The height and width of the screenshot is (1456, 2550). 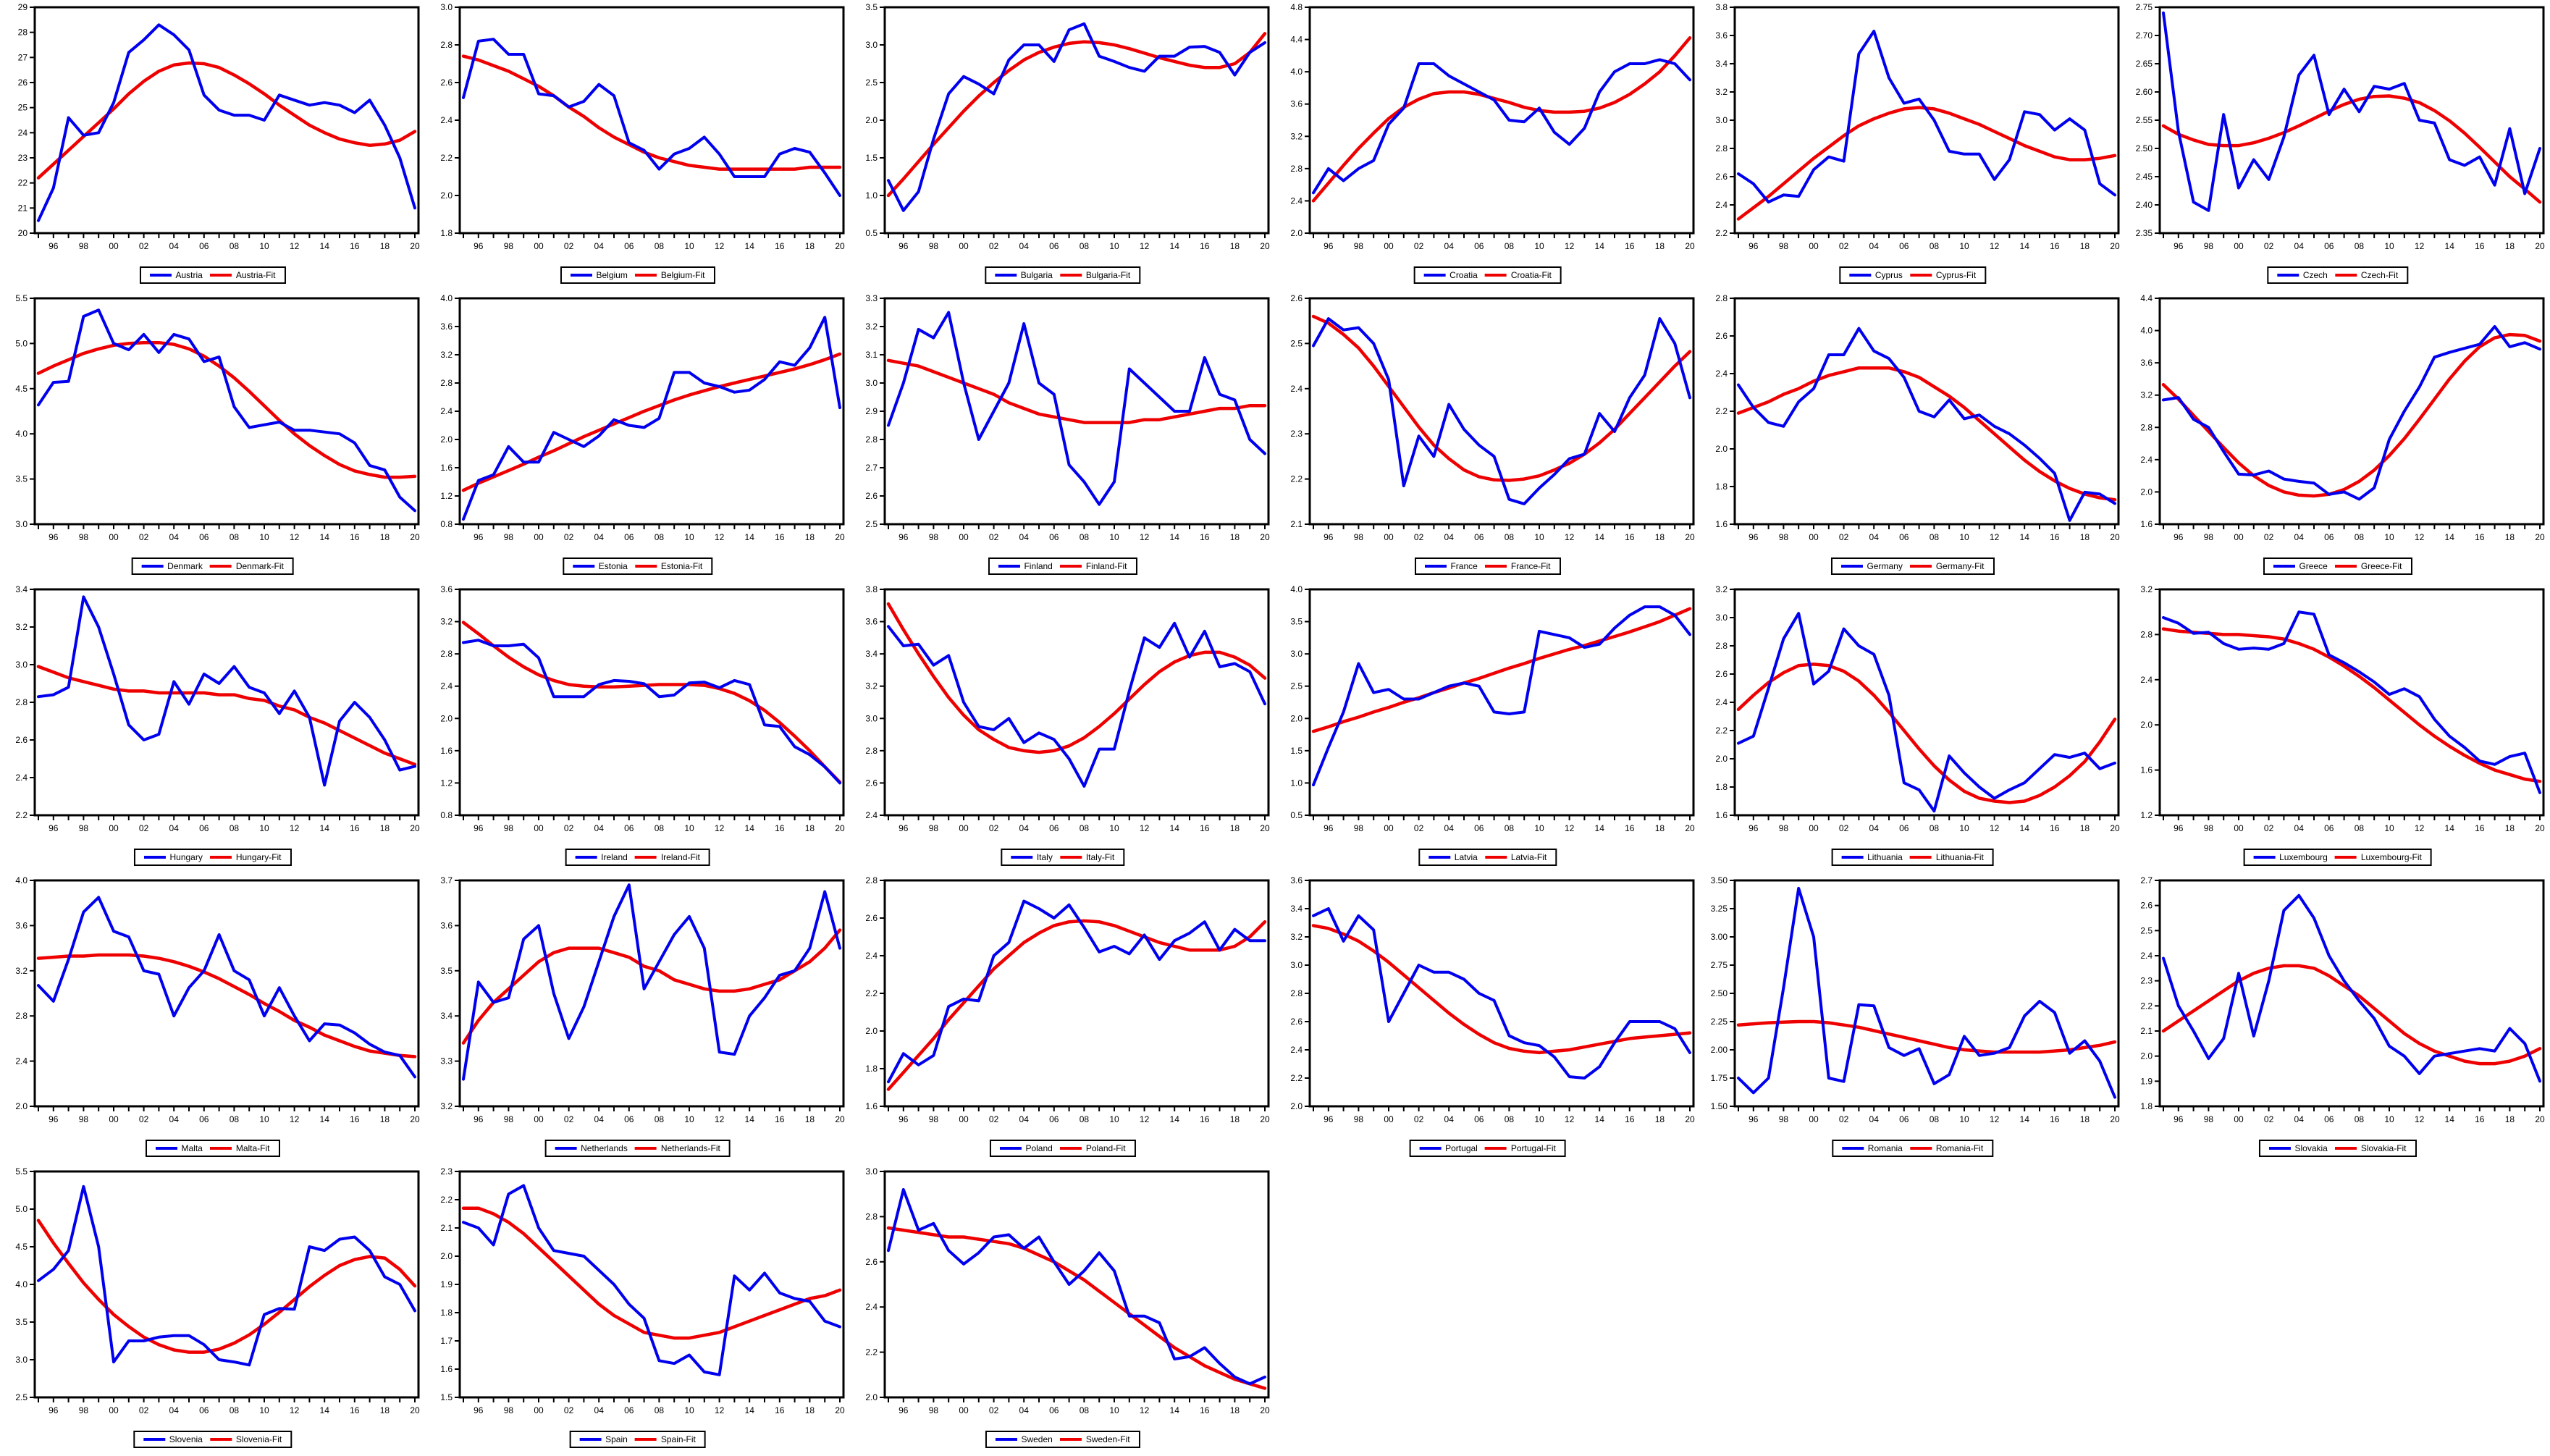 I want to click on legend-label: Ireland, so click(x=614, y=857).